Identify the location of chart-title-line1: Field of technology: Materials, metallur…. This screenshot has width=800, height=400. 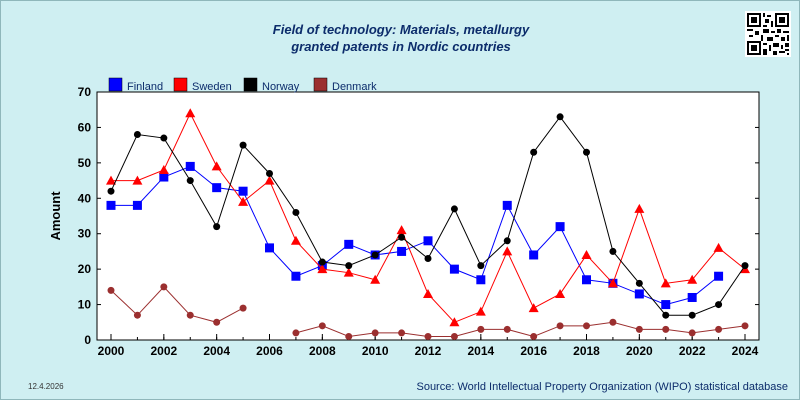
(401, 29).